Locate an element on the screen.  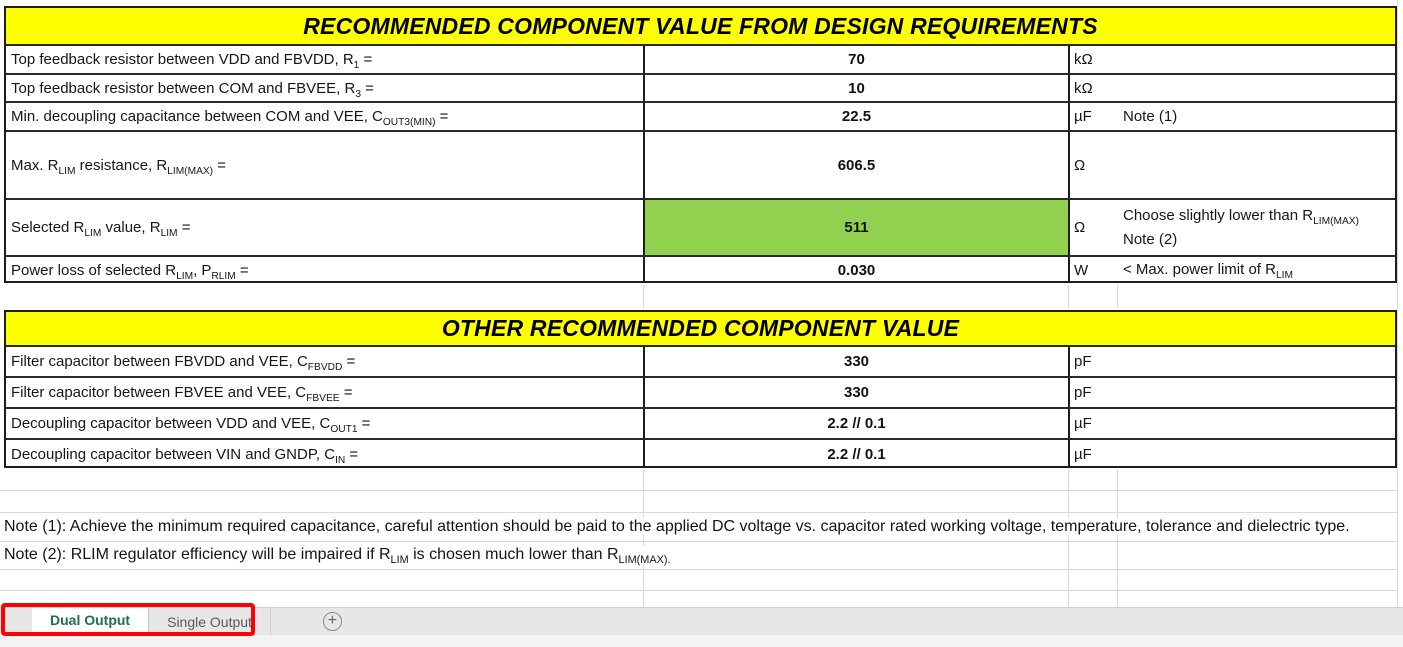
section2-header: OTHER RECOMMENDED COMPONENT VALUE is located at coordinates (700, 328).